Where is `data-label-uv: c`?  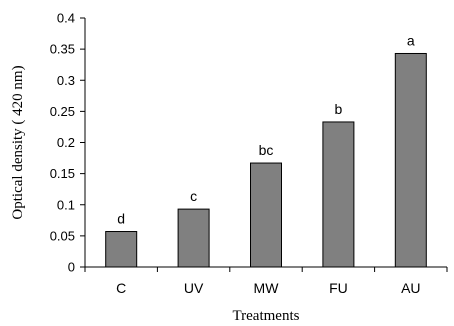 data-label-uv: c is located at coordinates (193, 196).